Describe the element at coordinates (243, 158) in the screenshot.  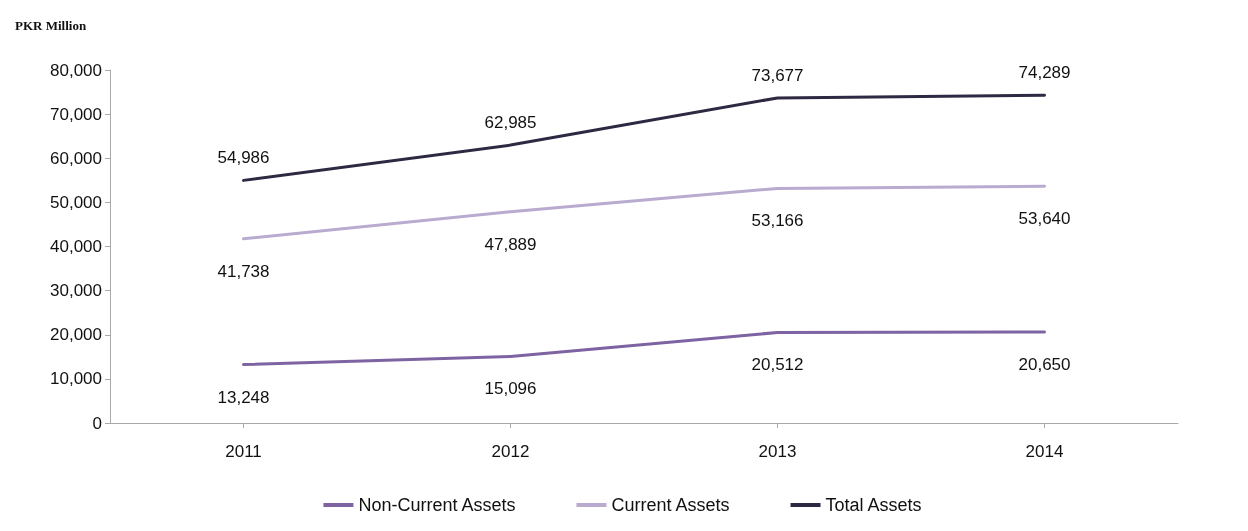
I see `data-label: 54,986` at that location.